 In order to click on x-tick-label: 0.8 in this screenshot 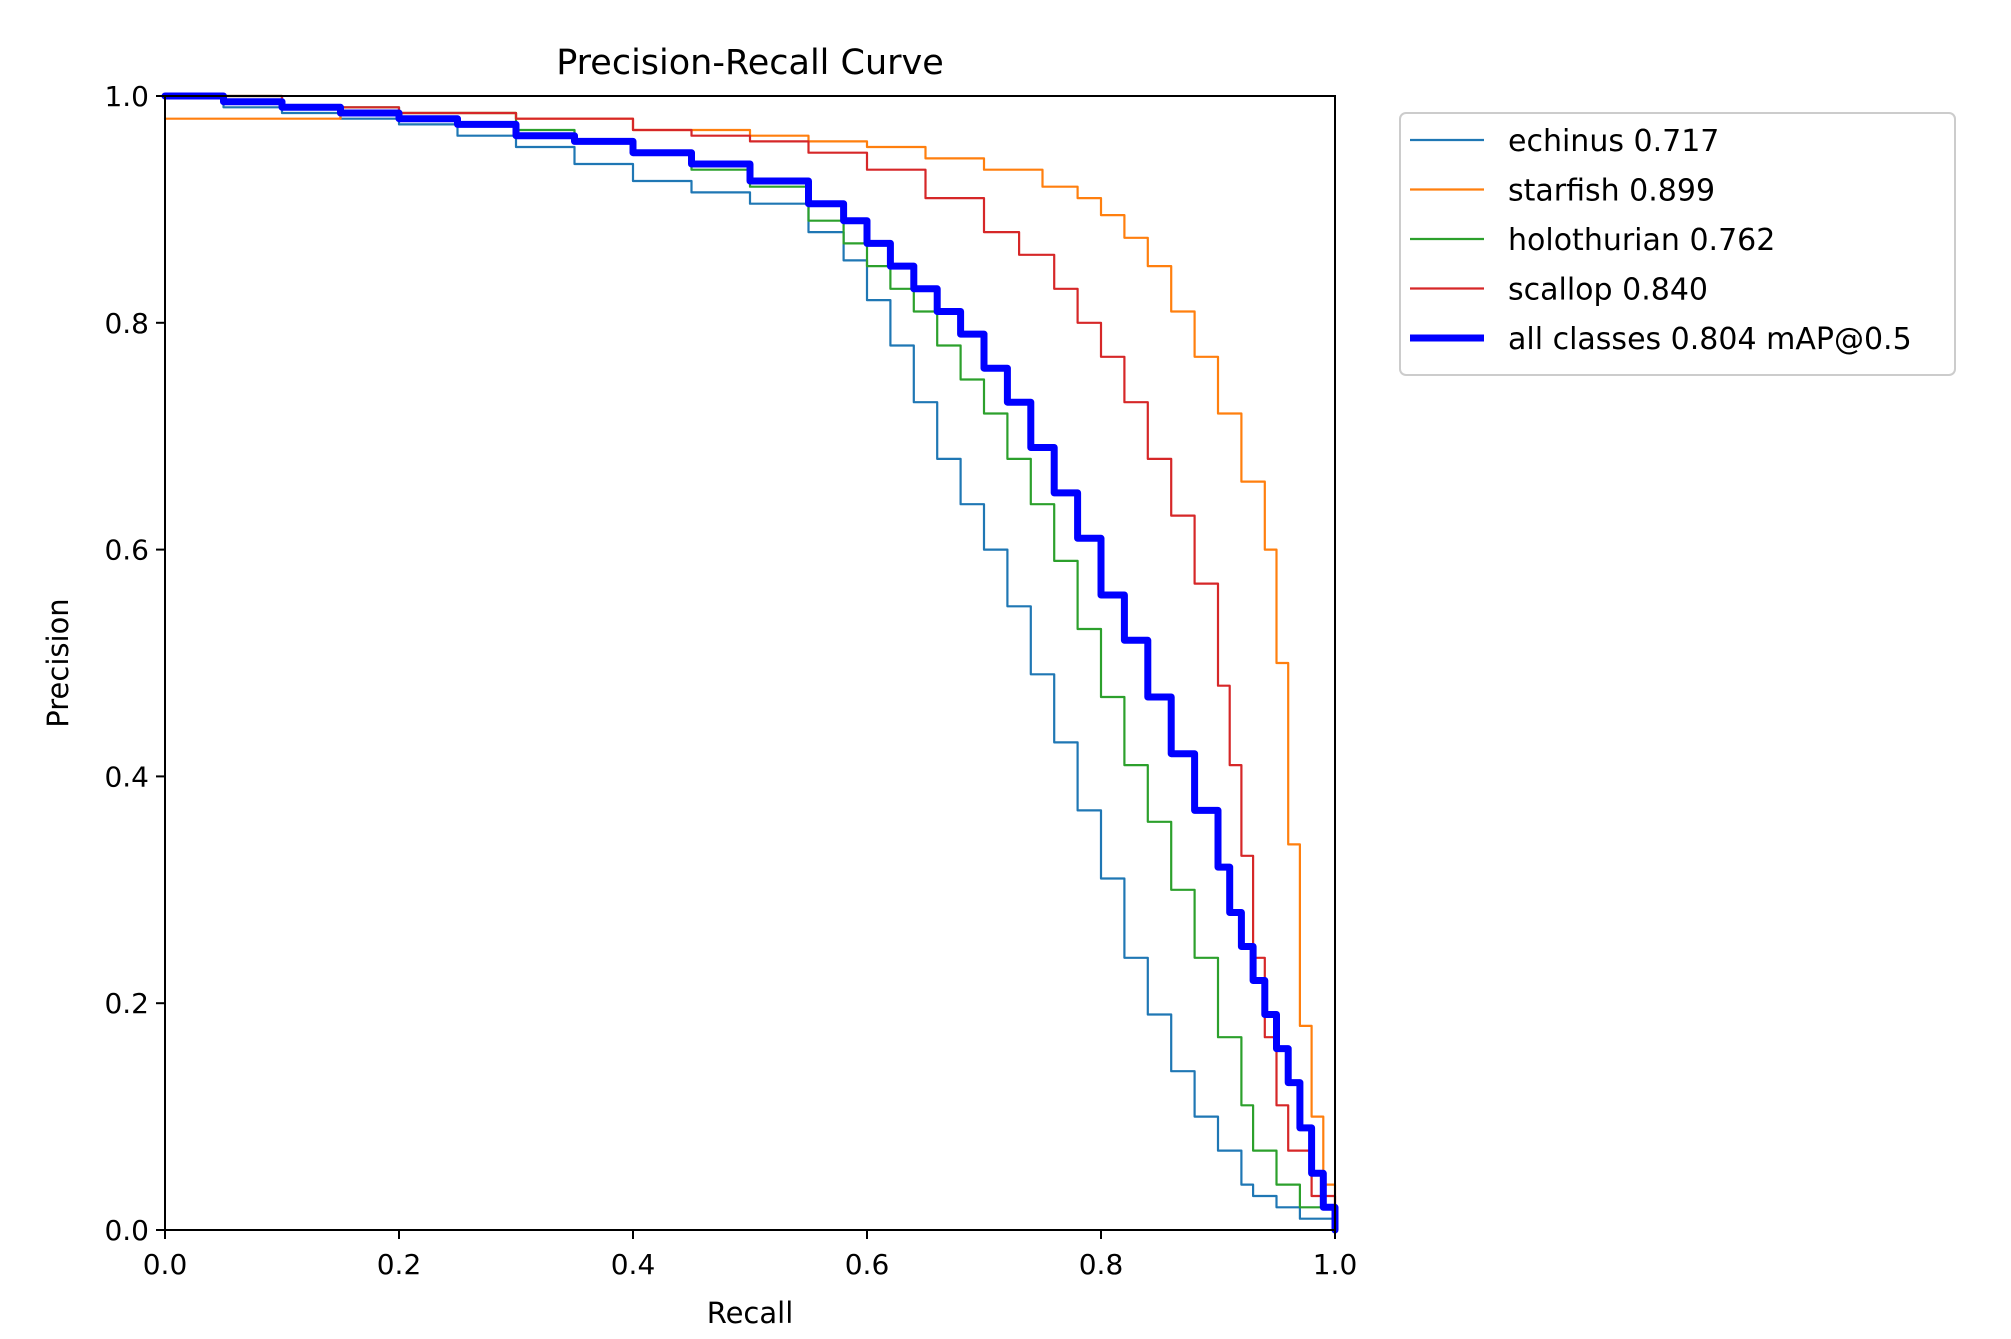, I will do `click(1101, 1264)`.